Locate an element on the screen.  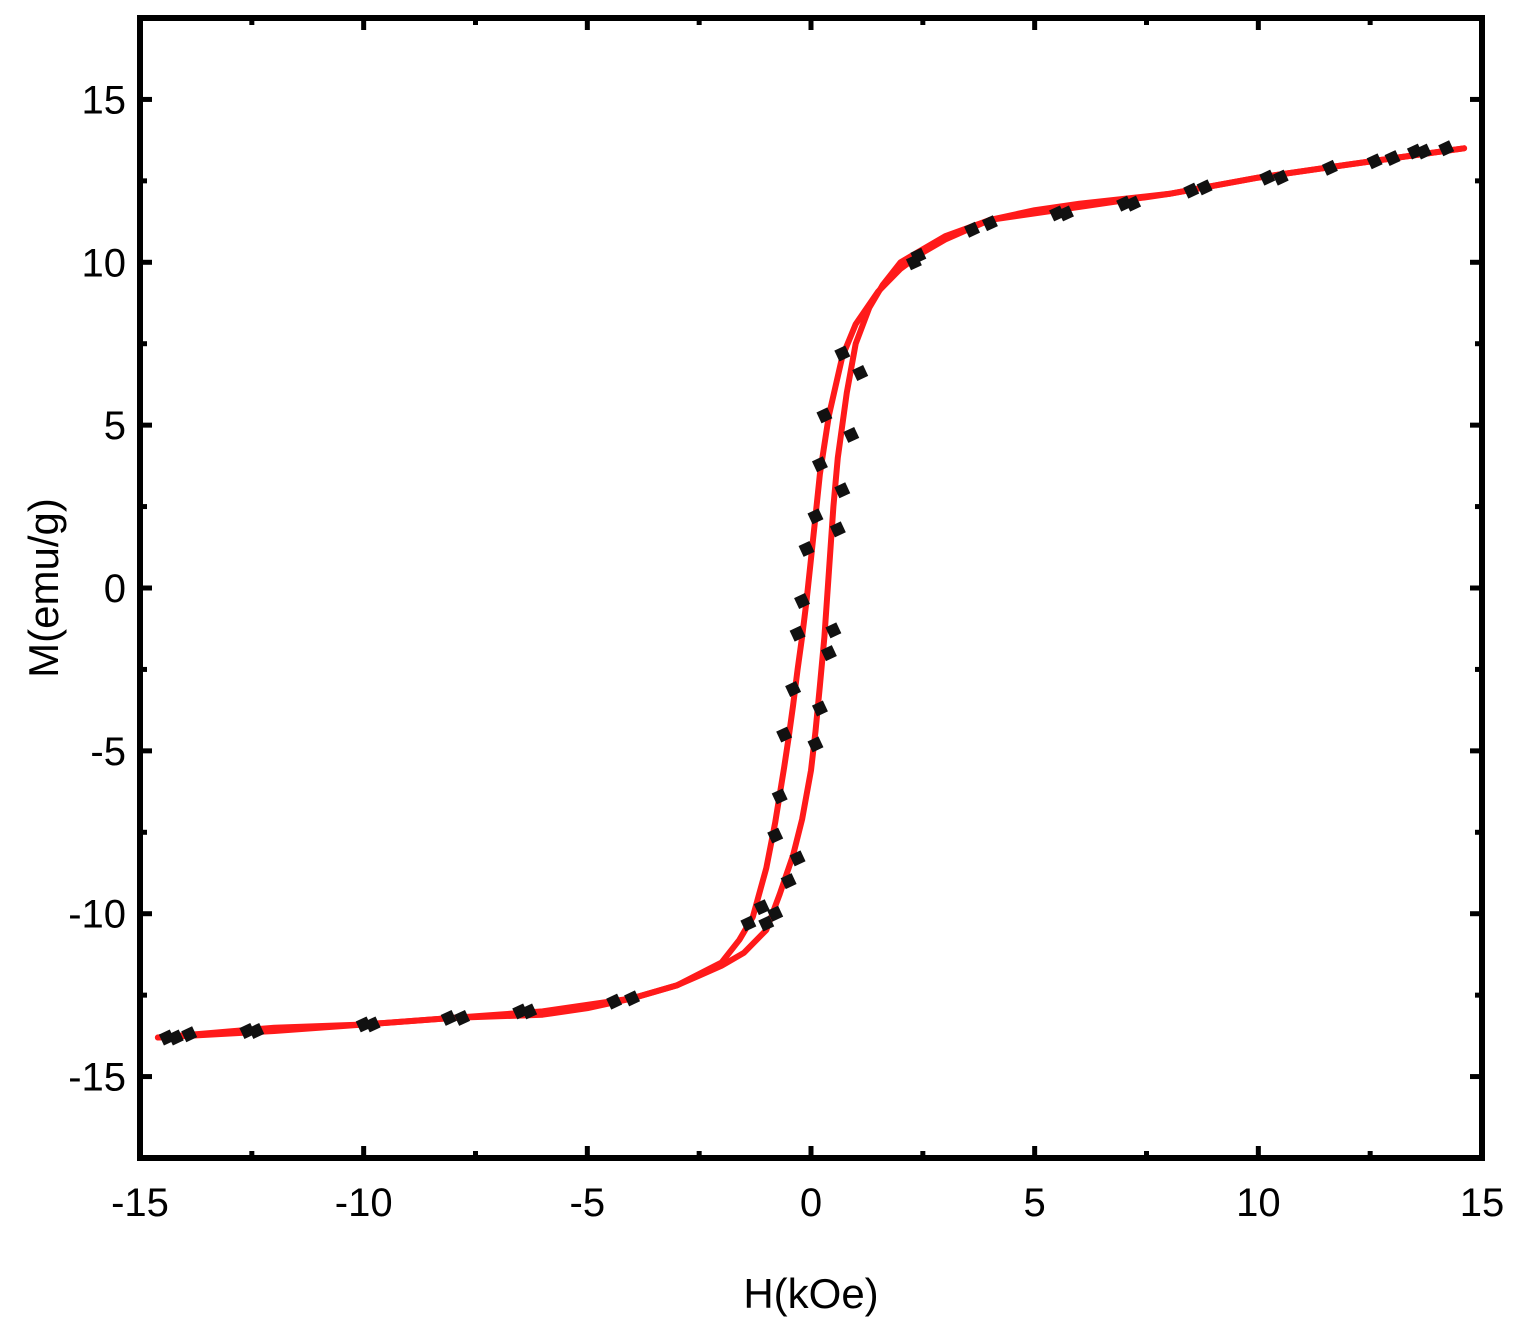
x-tick-label: 0 is located at coordinates (811, 1203).